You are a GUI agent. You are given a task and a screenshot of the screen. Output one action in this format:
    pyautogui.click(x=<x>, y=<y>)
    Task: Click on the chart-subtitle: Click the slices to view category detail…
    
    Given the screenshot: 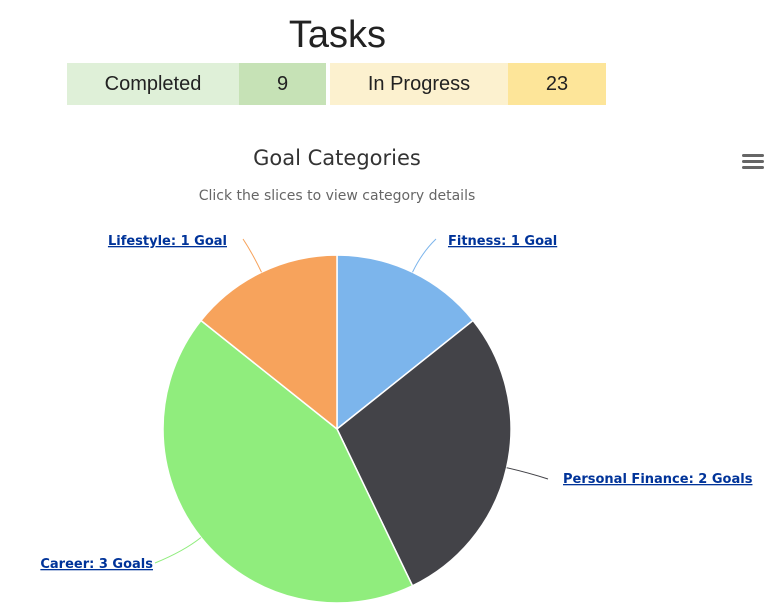 What is the action you would take?
    pyautogui.click(x=337, y=196)
    